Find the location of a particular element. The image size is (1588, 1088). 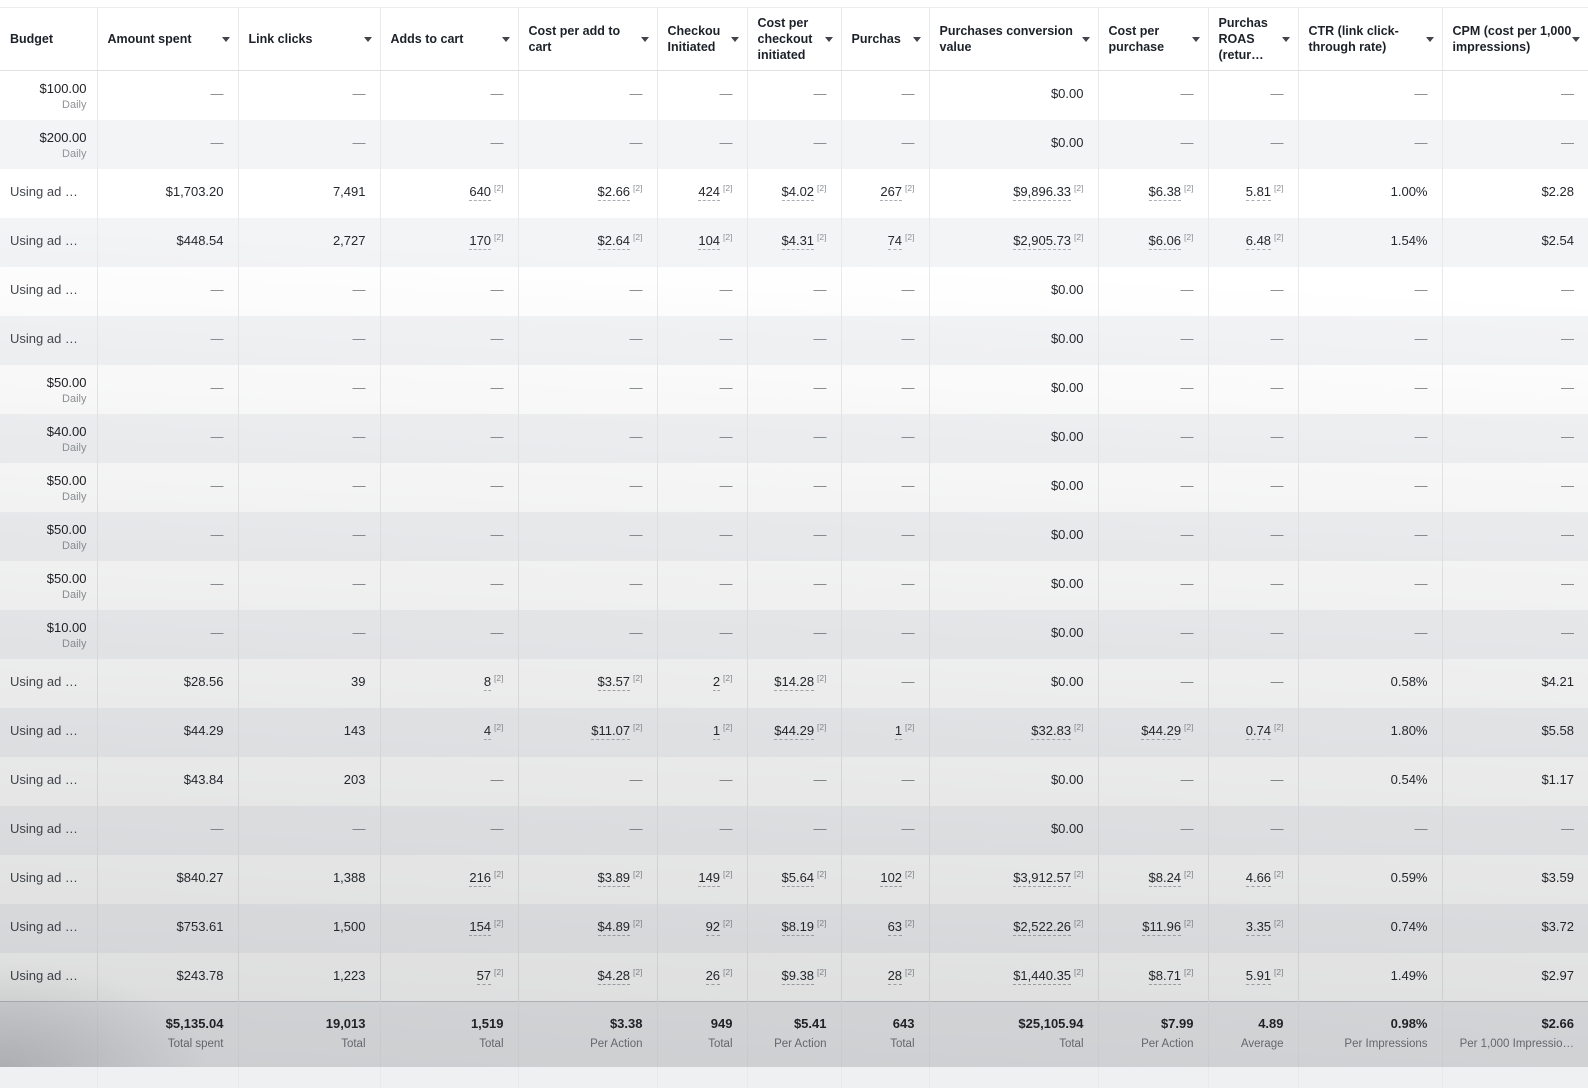

metric-value-link: 57 is located at coordinates (484, 976).